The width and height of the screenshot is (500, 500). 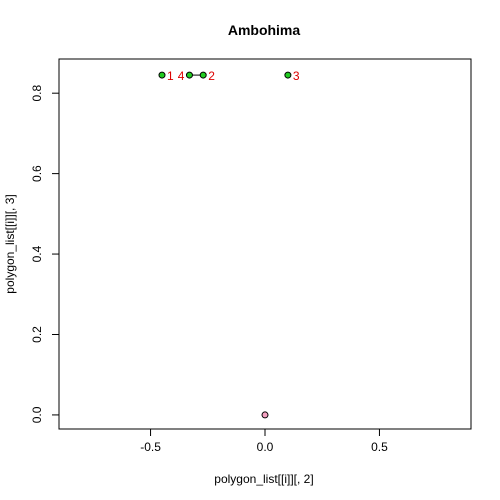 What do you see at coordinates (37, 334) in the screenshot?
I see `y-tick-label: 0.2` at bounding box center [37, 334].